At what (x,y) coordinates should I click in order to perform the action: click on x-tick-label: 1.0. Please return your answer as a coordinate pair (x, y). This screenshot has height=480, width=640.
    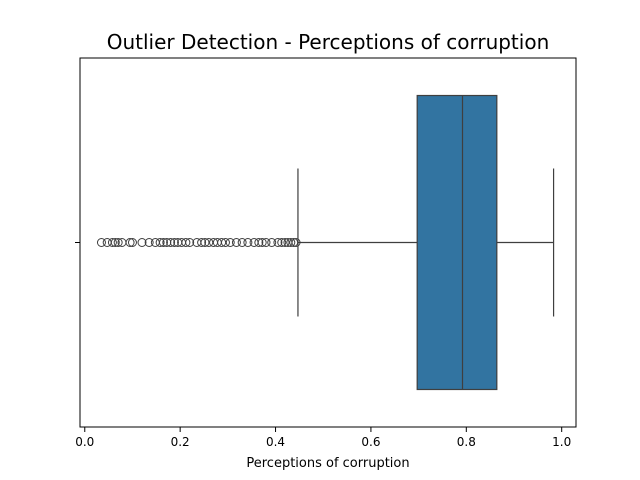
    Looking at the image, I should click on (561, 442).